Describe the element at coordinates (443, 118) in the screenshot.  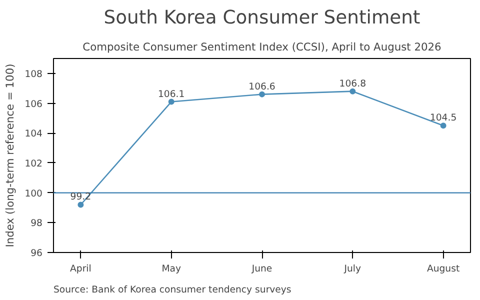
I see `data-label: 104.5` at that location.